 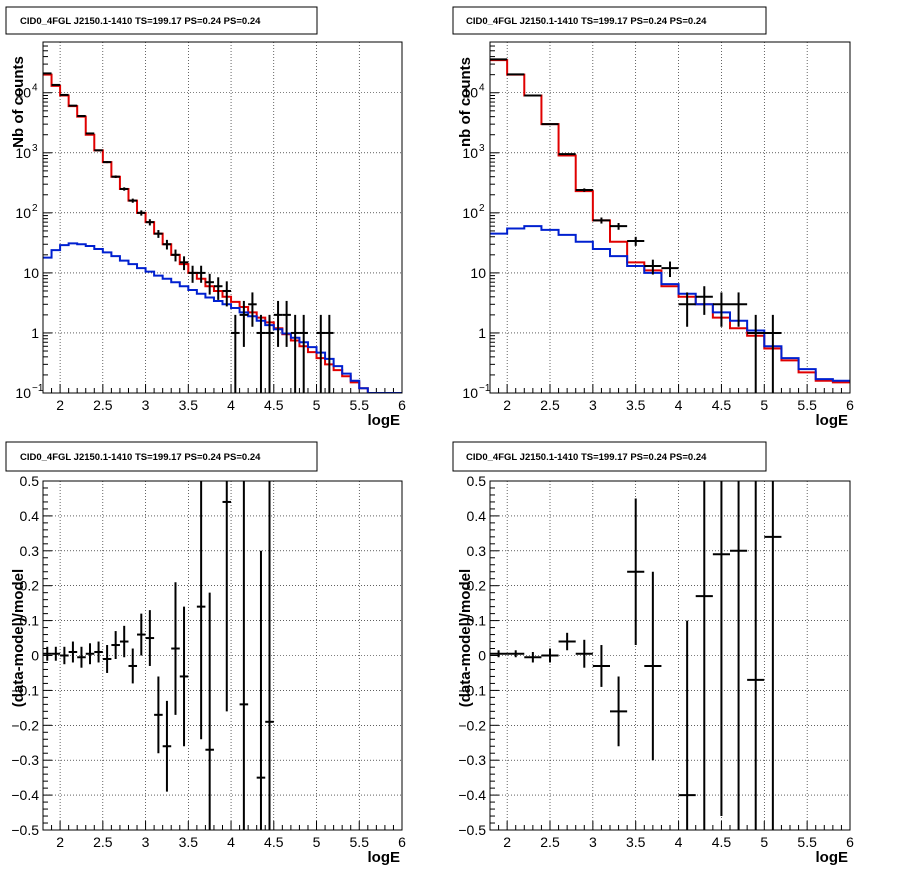 What do you see at coordinates (30, 551) in the screenshot?
I see `y-tick-label: 0.3` at bounding box center [30, 551].